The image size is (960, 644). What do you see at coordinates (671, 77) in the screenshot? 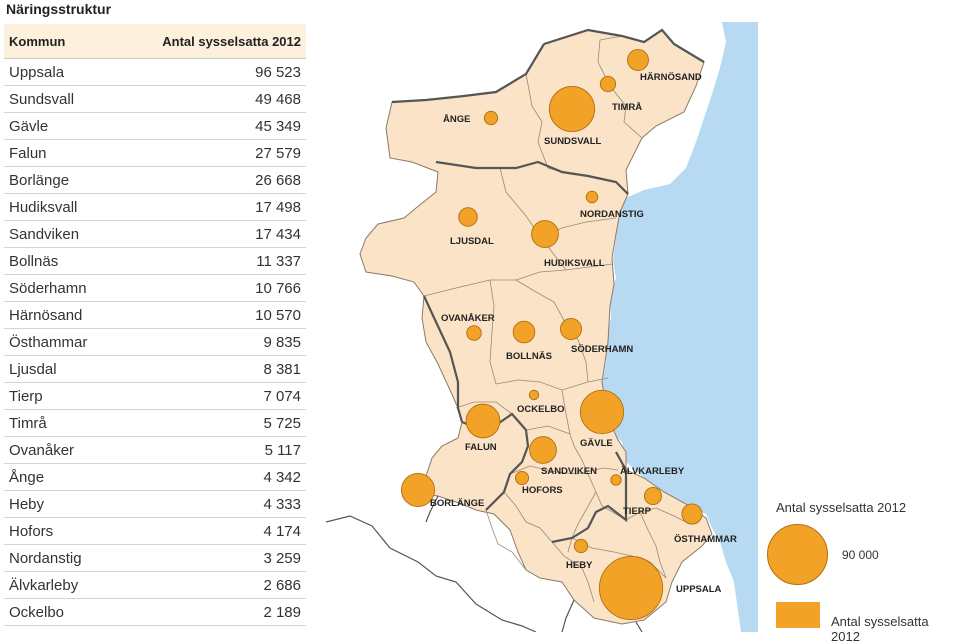
I see `map-label-harnosand: HÄRNÖSAND` at bounding box center [671, 77].